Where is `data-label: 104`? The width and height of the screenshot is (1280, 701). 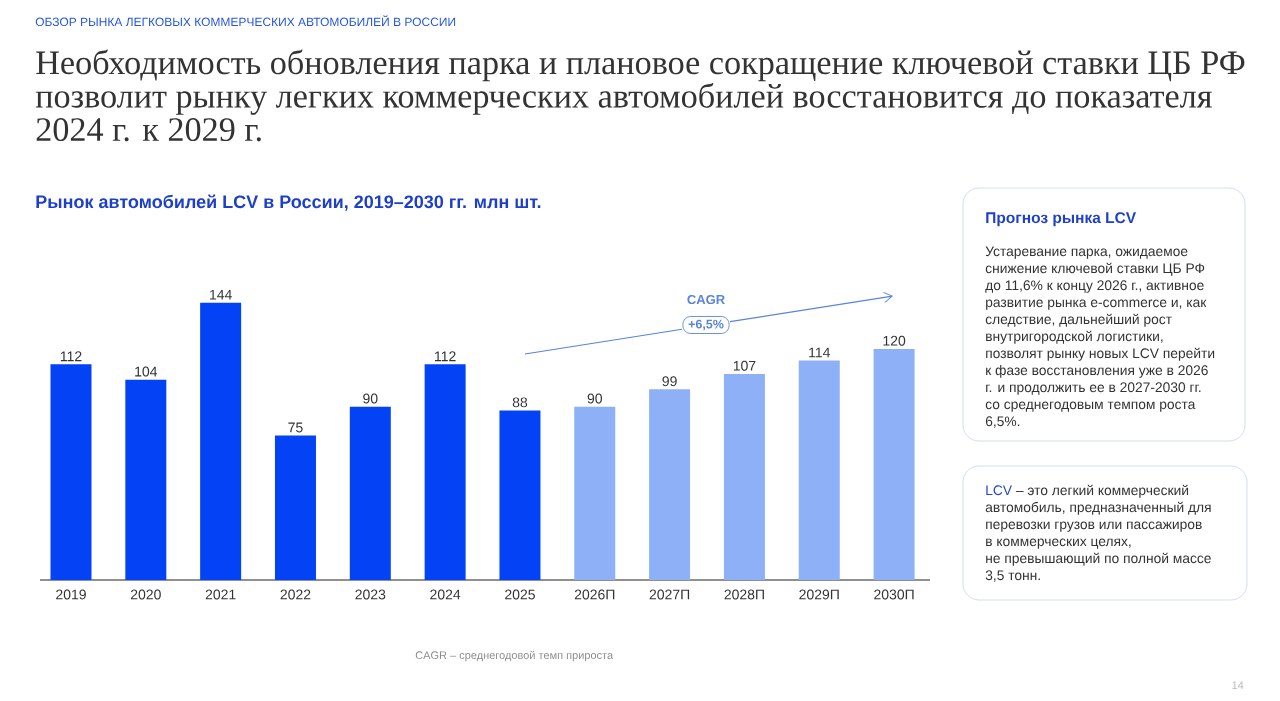
data-label: 104 is located at coordinates (146, 371).